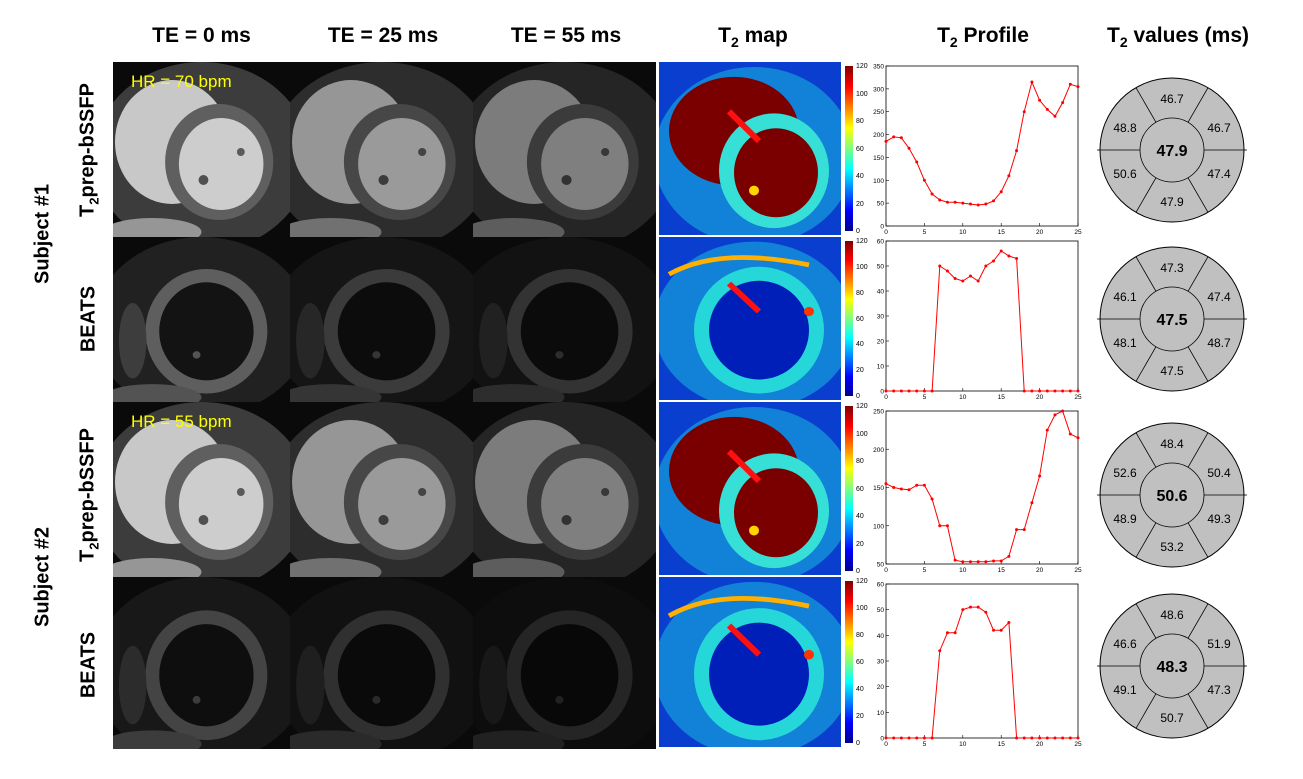  I want to click on y-tick-label: 350, so click(878, 67).